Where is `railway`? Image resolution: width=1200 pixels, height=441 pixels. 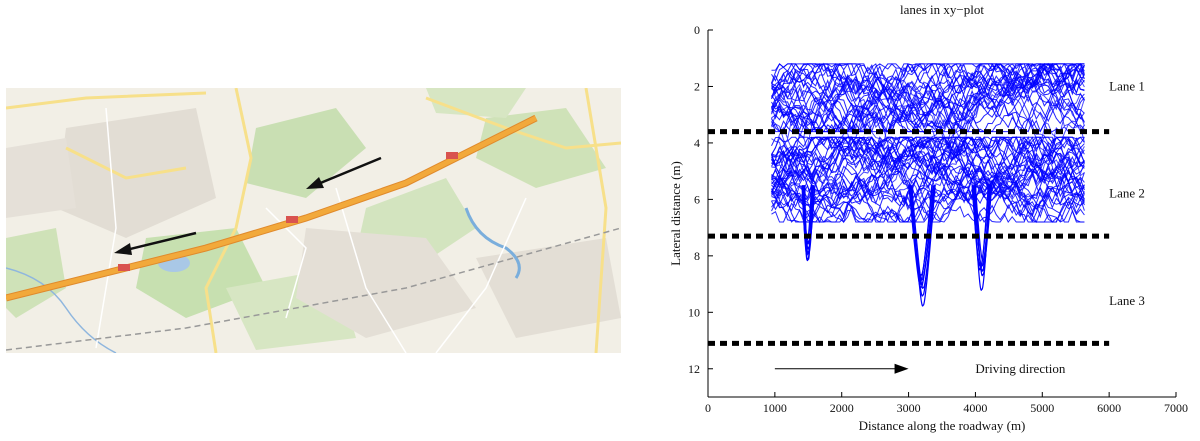 railway is located at coordinates (313, 289).